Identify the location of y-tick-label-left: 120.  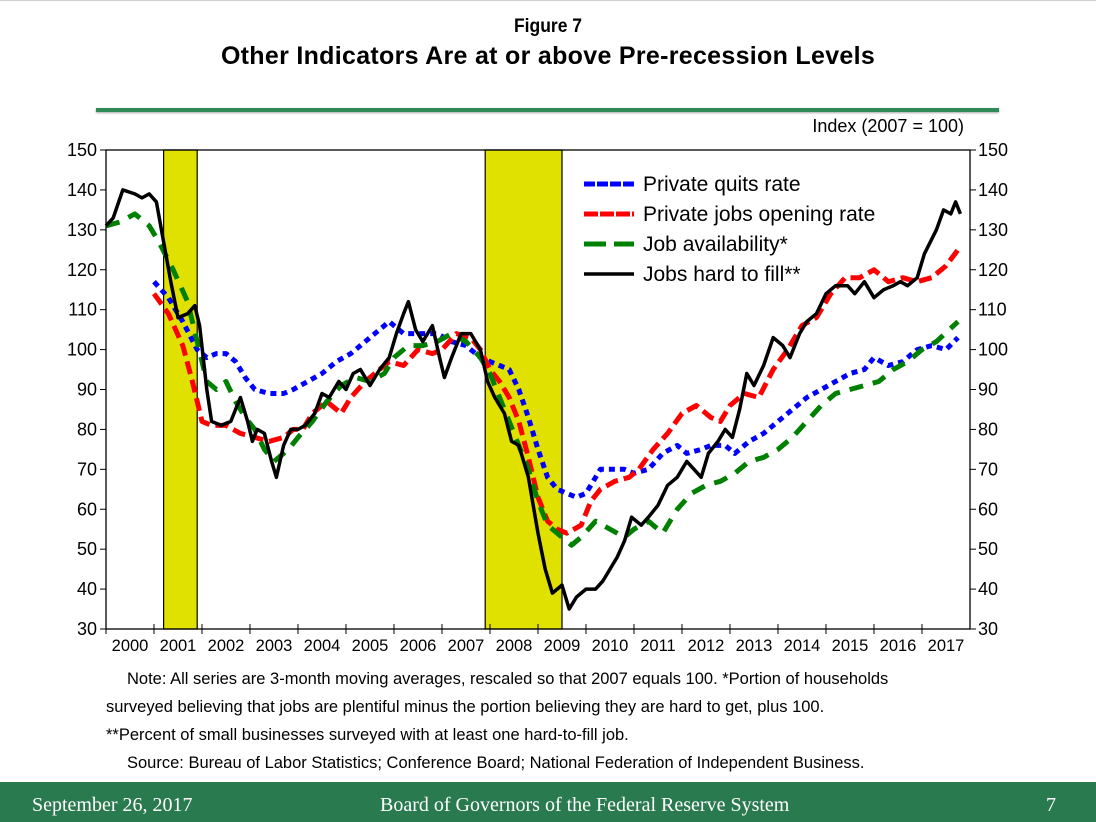
(82, 270).